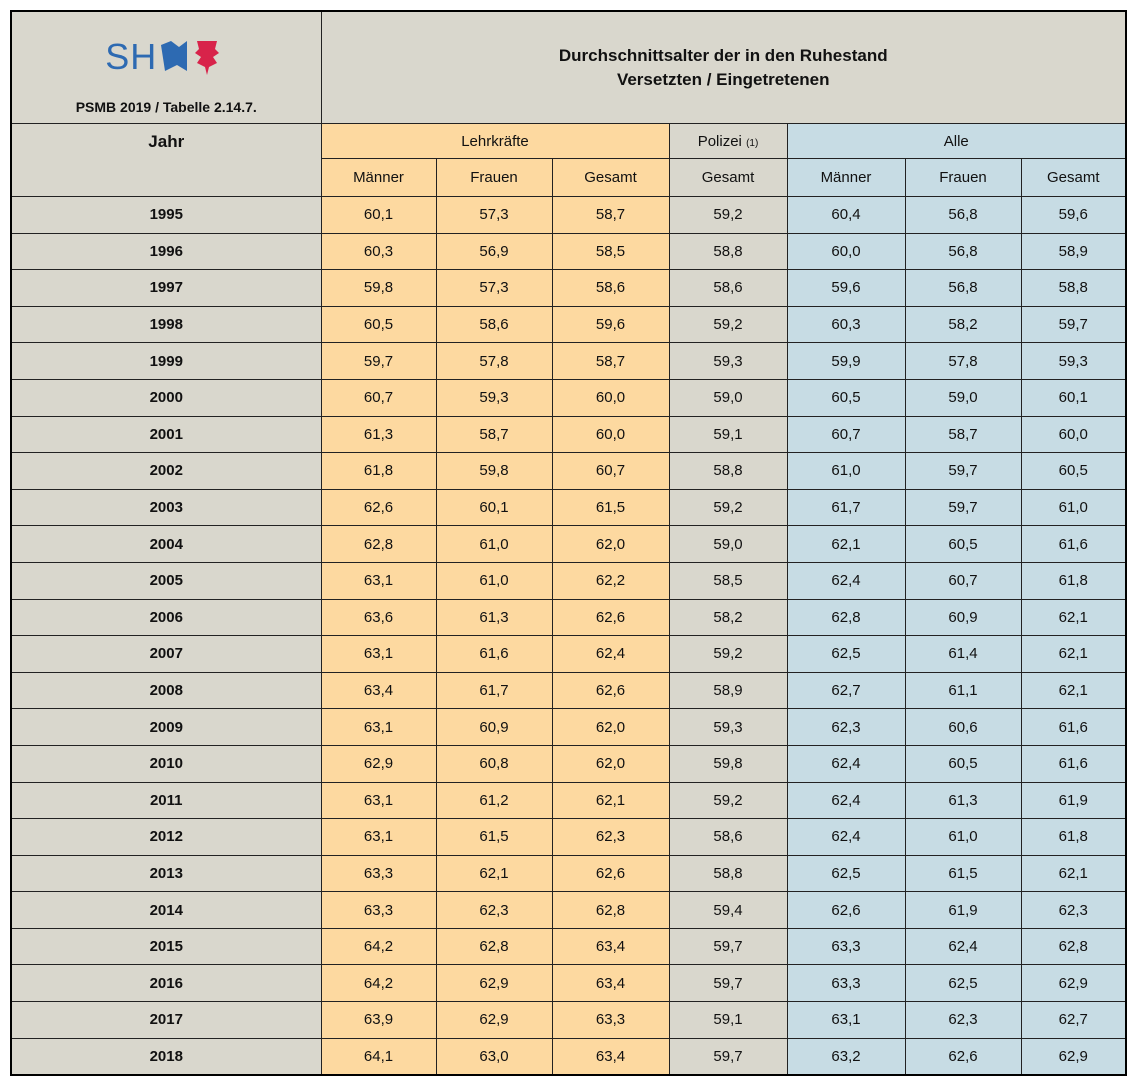  What do you see at coordinates (494, 177) in the screenshot?
I see `subheader: Frauen` at bounding box center [494, 177].